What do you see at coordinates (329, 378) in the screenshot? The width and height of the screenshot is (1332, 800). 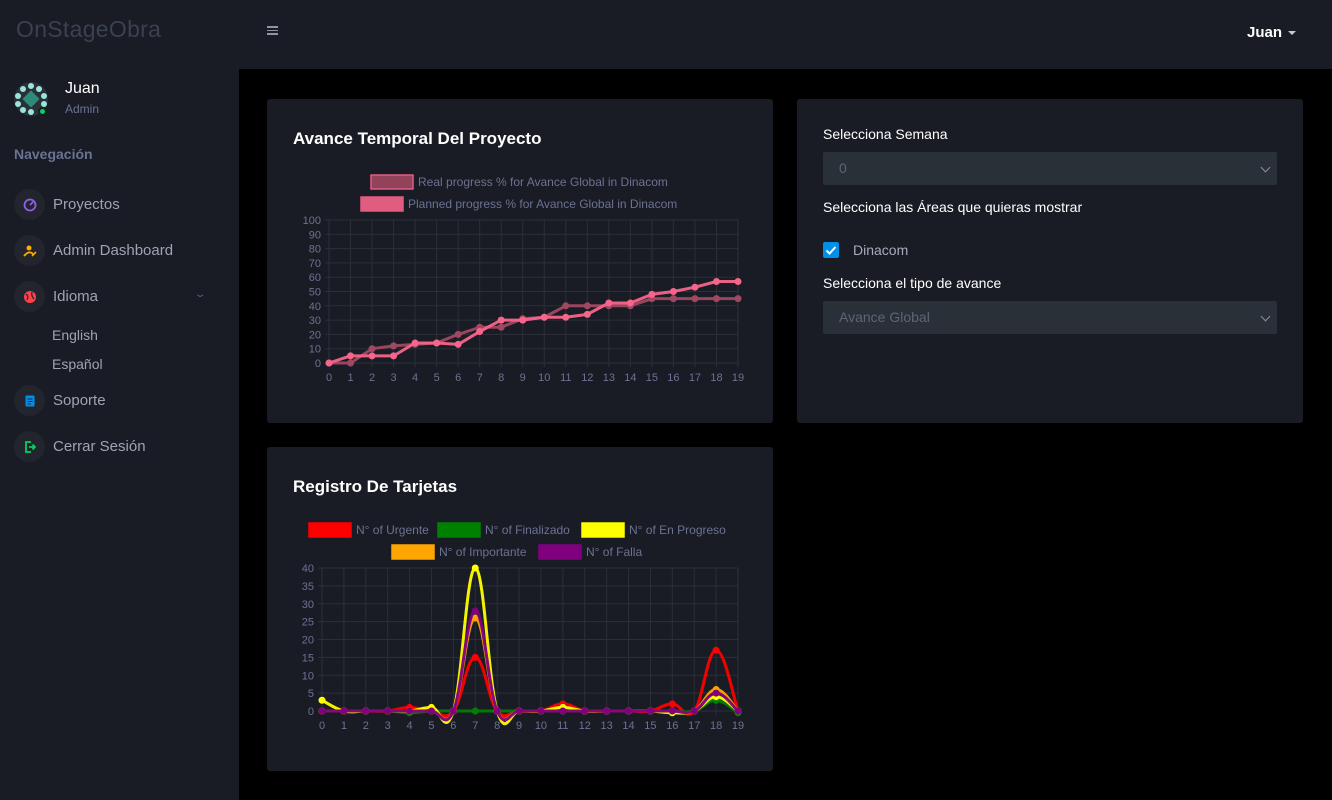 I see `x-tick-label: 0` at bounding box center [329, 378].